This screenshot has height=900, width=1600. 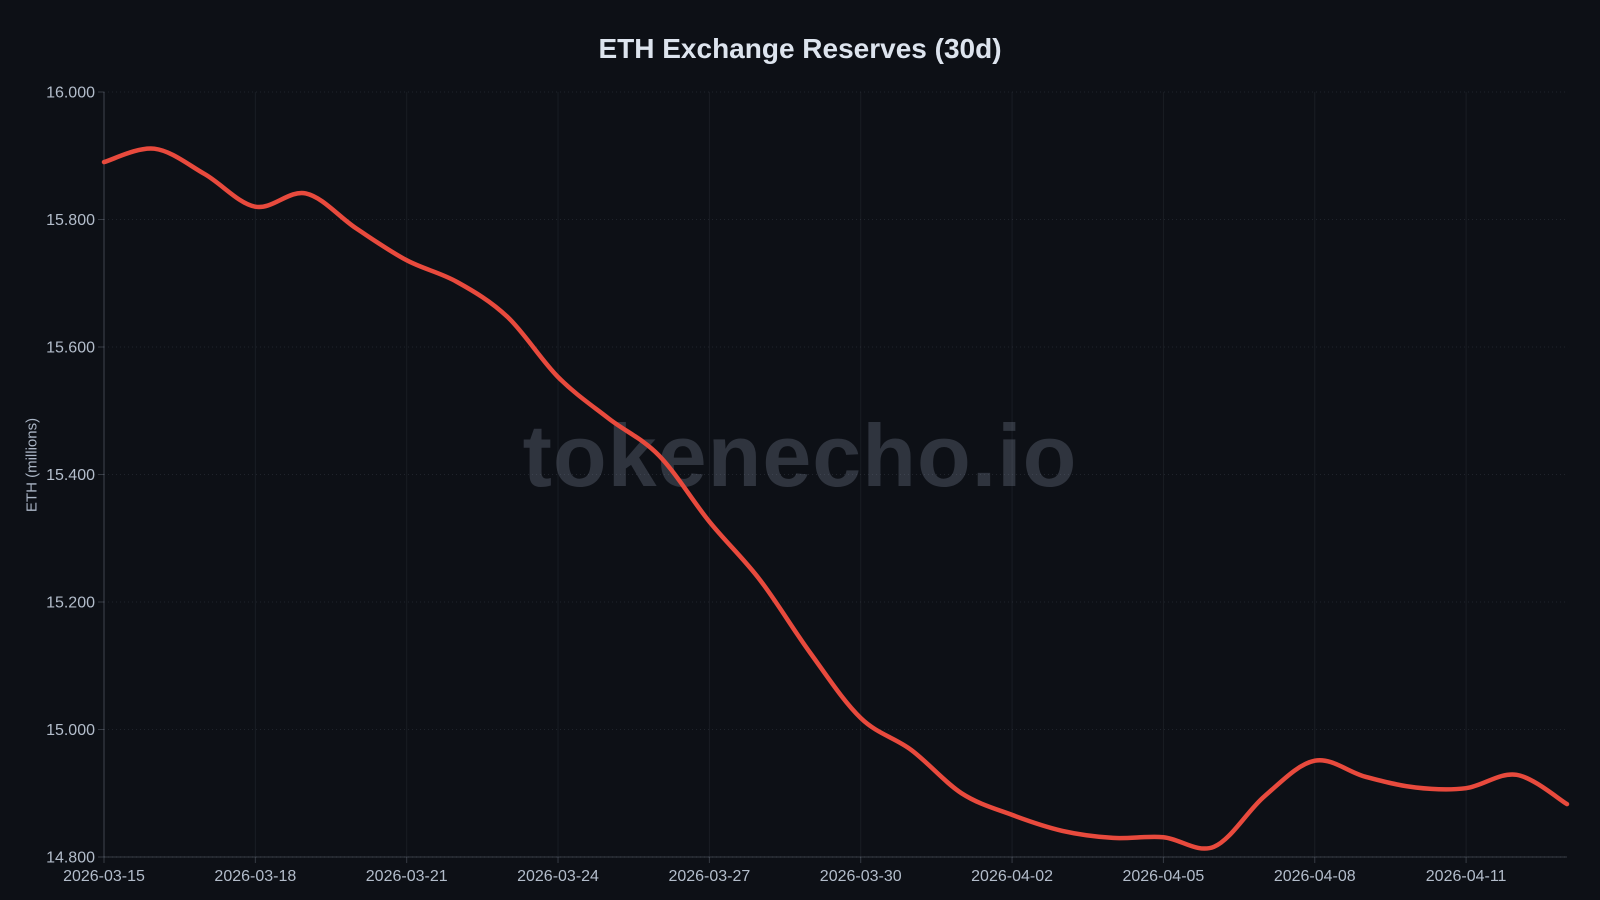 What do you see at coordinates (104, 876) in the screenshot?
I see `x-tick-label: 2026-03-15` at bounding box center [104, 876].